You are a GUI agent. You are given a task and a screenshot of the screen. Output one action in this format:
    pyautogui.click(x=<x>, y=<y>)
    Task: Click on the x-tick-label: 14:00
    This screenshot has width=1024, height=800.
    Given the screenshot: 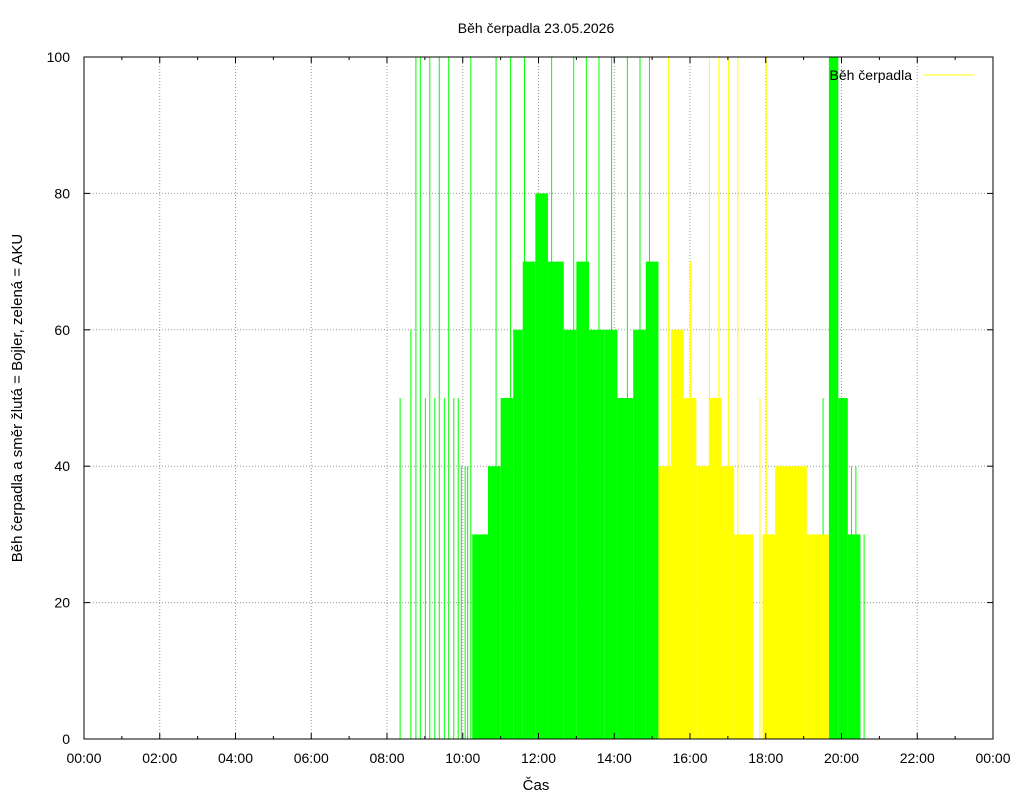 What is the action you would take?
    pyautogui.click(x=614, y=758)
    